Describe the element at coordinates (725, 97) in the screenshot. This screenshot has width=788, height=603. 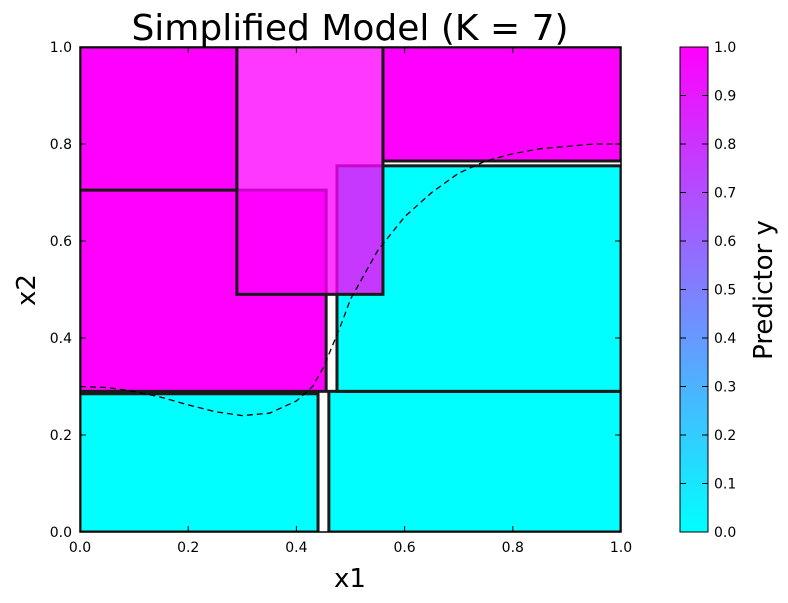
I see `colorbar-tick-label: 0.9` at that location.